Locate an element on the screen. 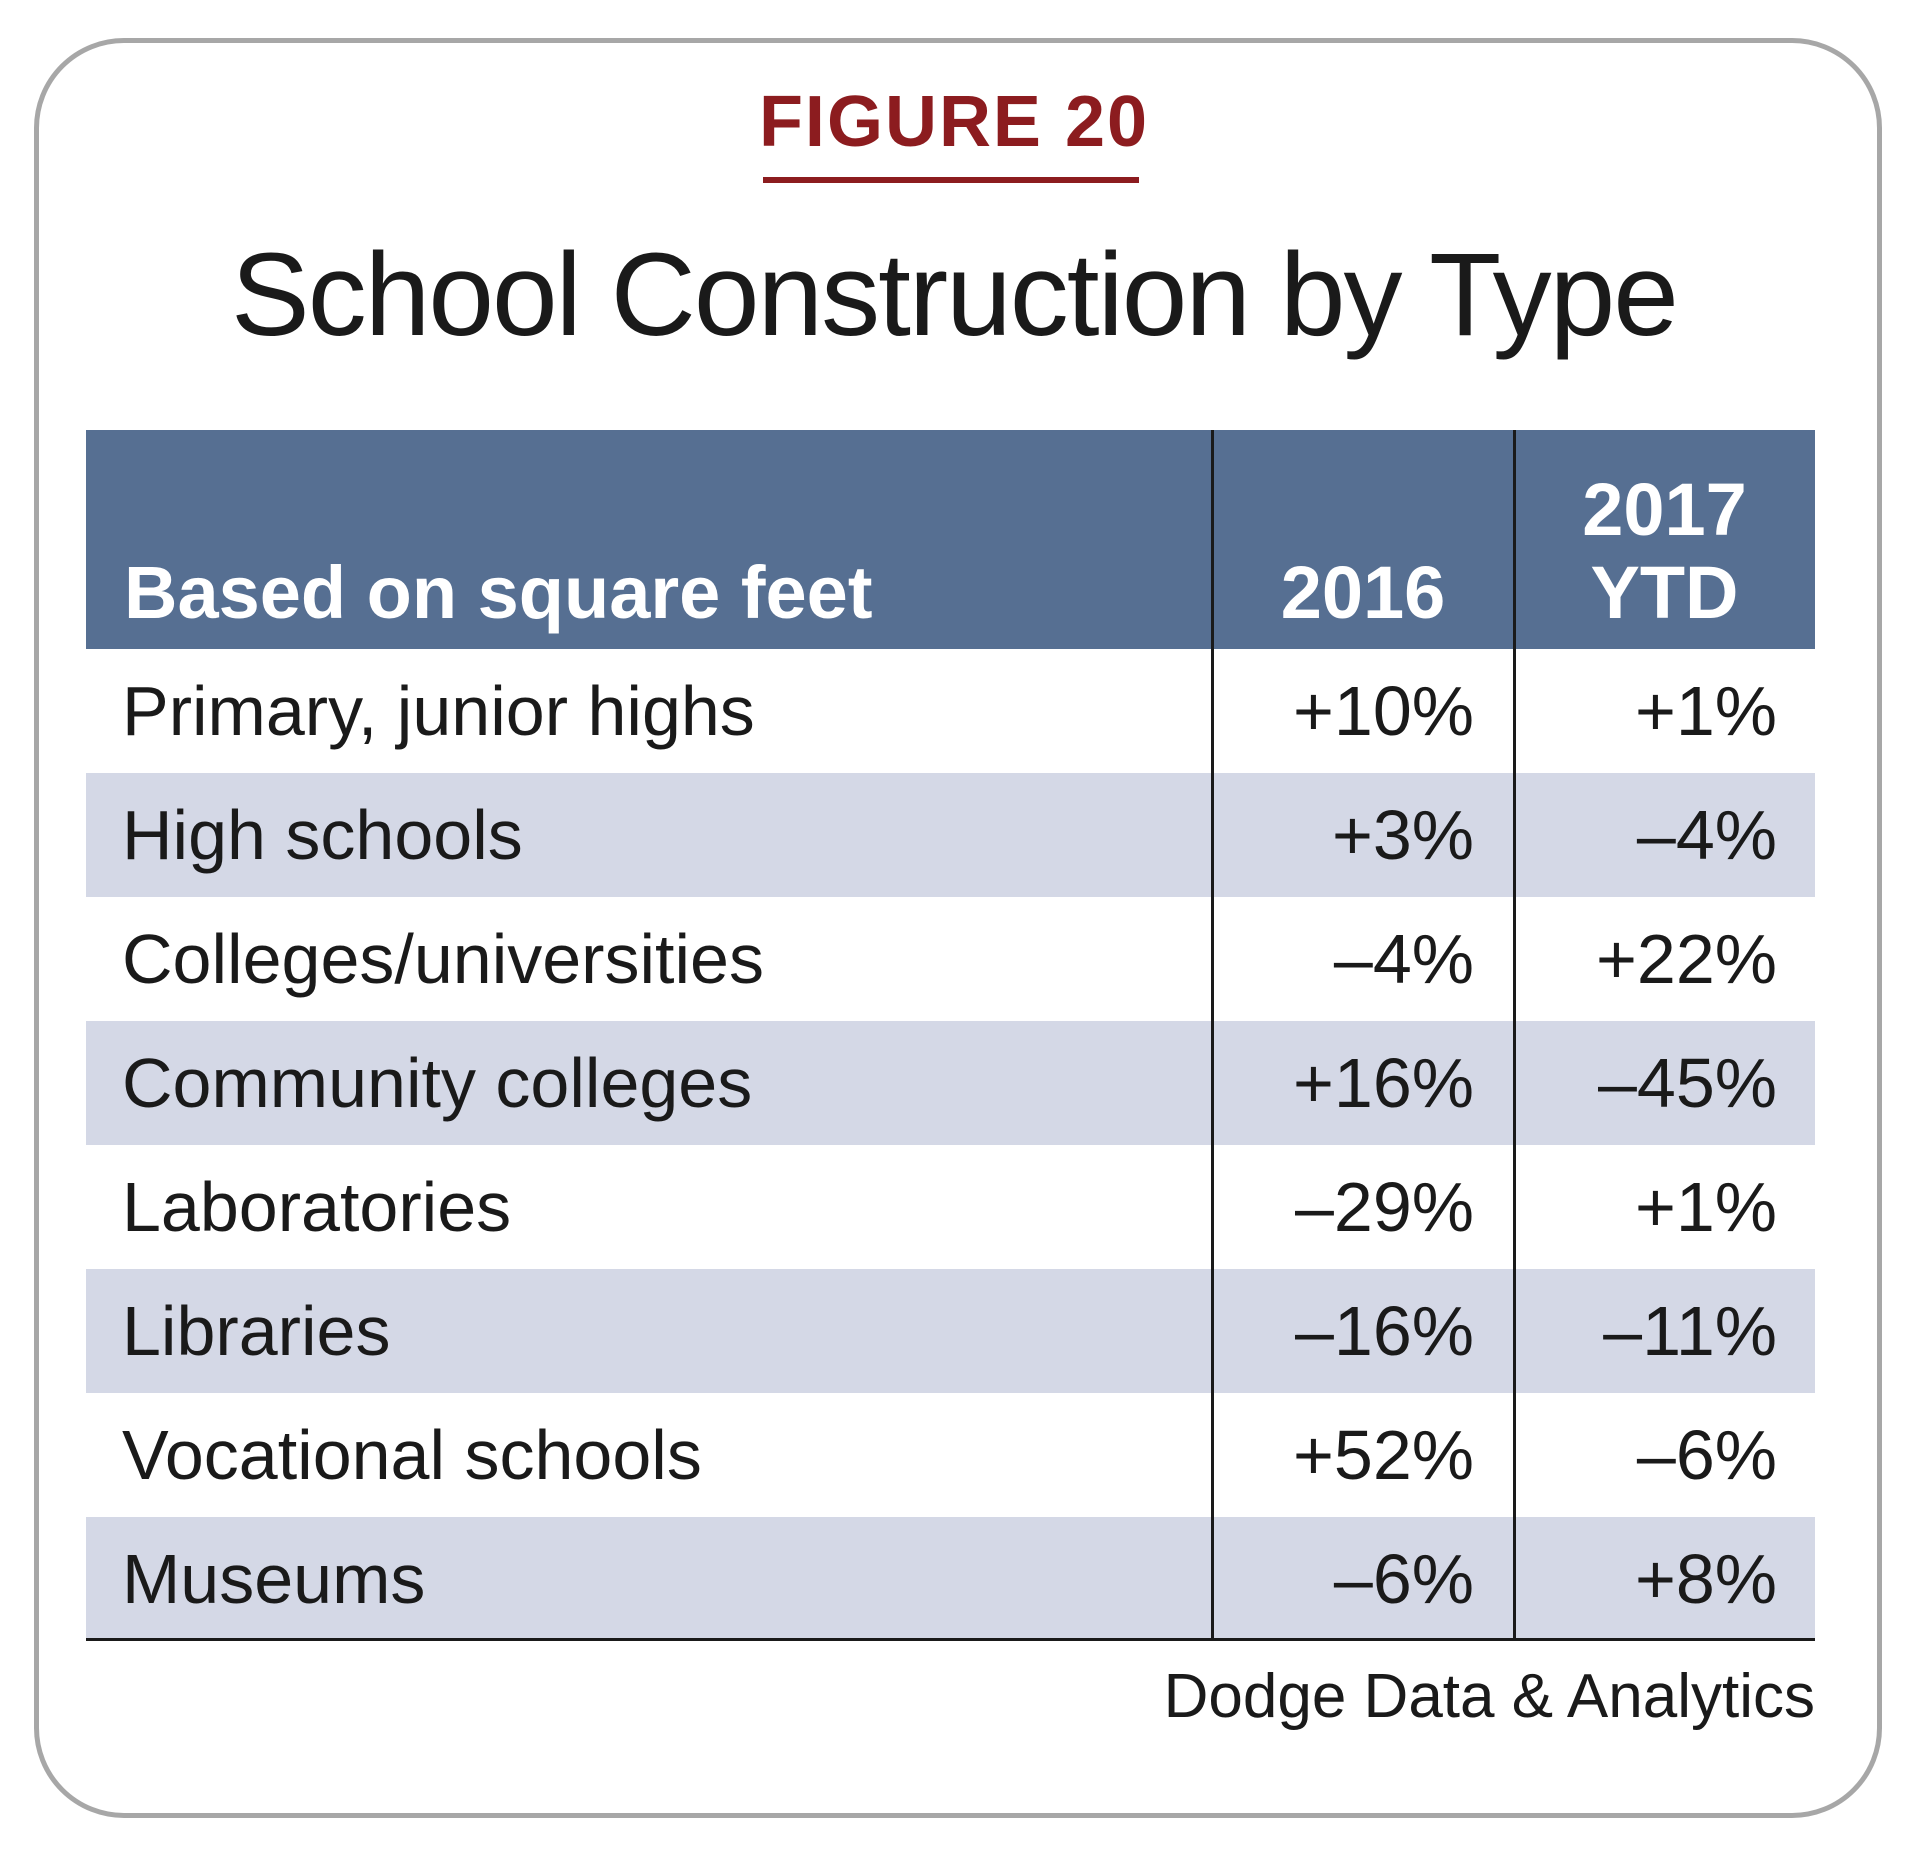  table-row: Primary, junior highs +10% +1% is located at coordinates (950, 711).